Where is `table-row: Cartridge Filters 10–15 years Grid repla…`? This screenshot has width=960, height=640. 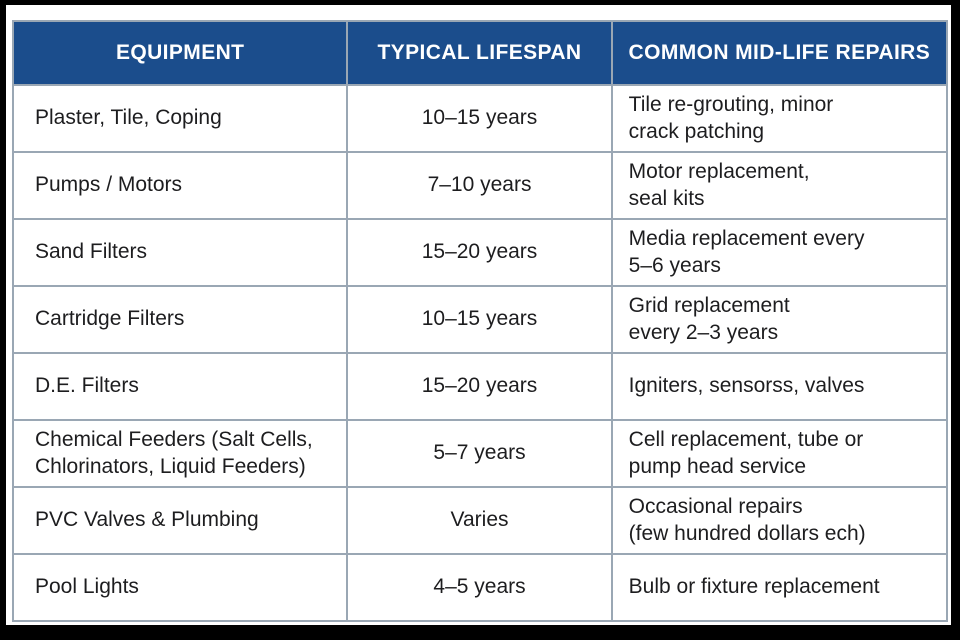
table-row: Cartridge Filters 10–15 years Grid repla… is located at coordinates (480, 319).